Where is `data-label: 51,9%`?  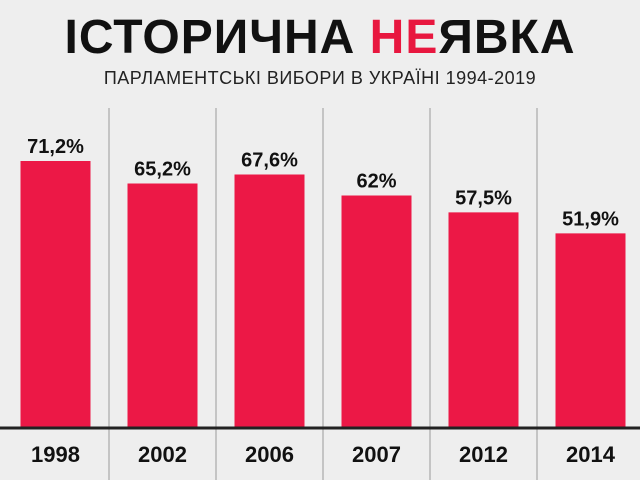 data-label: 51,9% is located at coordinates (590, 219).